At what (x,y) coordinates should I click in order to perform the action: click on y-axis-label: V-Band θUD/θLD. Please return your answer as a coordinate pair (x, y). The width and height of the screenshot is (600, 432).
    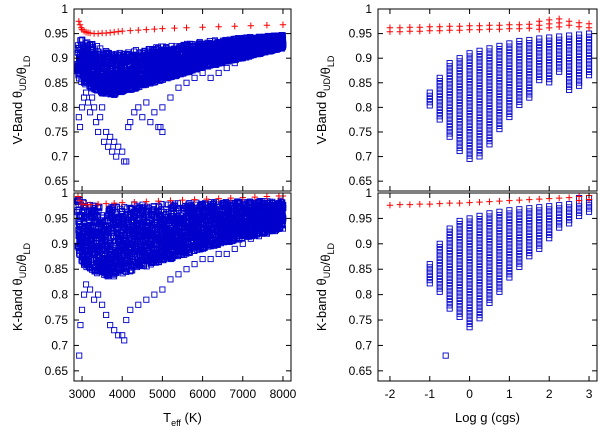
    Looking at the image, I should click on (21, 99).